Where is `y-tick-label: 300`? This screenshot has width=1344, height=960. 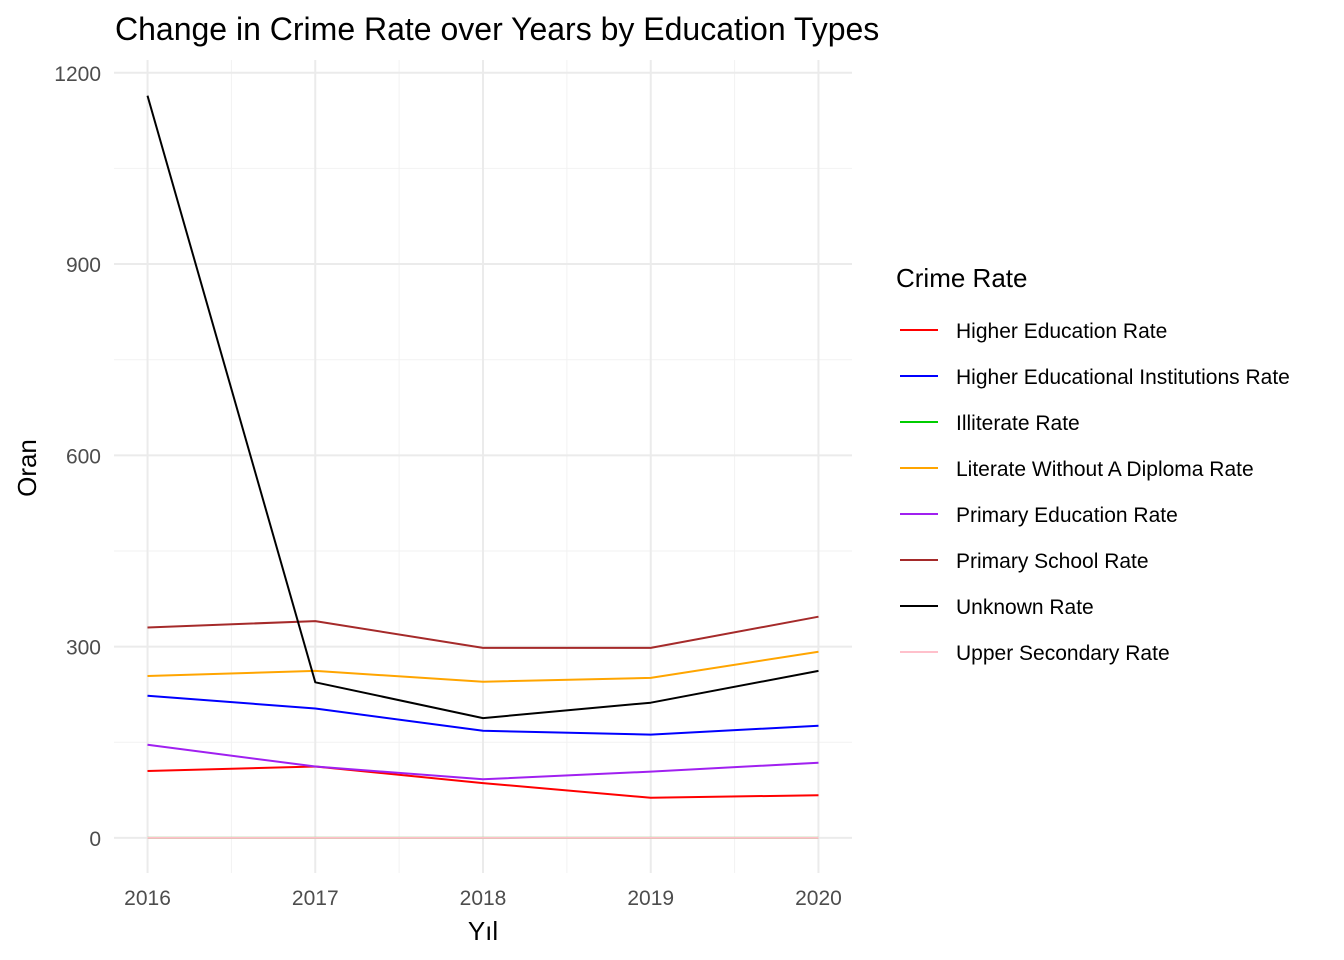 y-tick-label: 300 is located at coordinates (83, 648).